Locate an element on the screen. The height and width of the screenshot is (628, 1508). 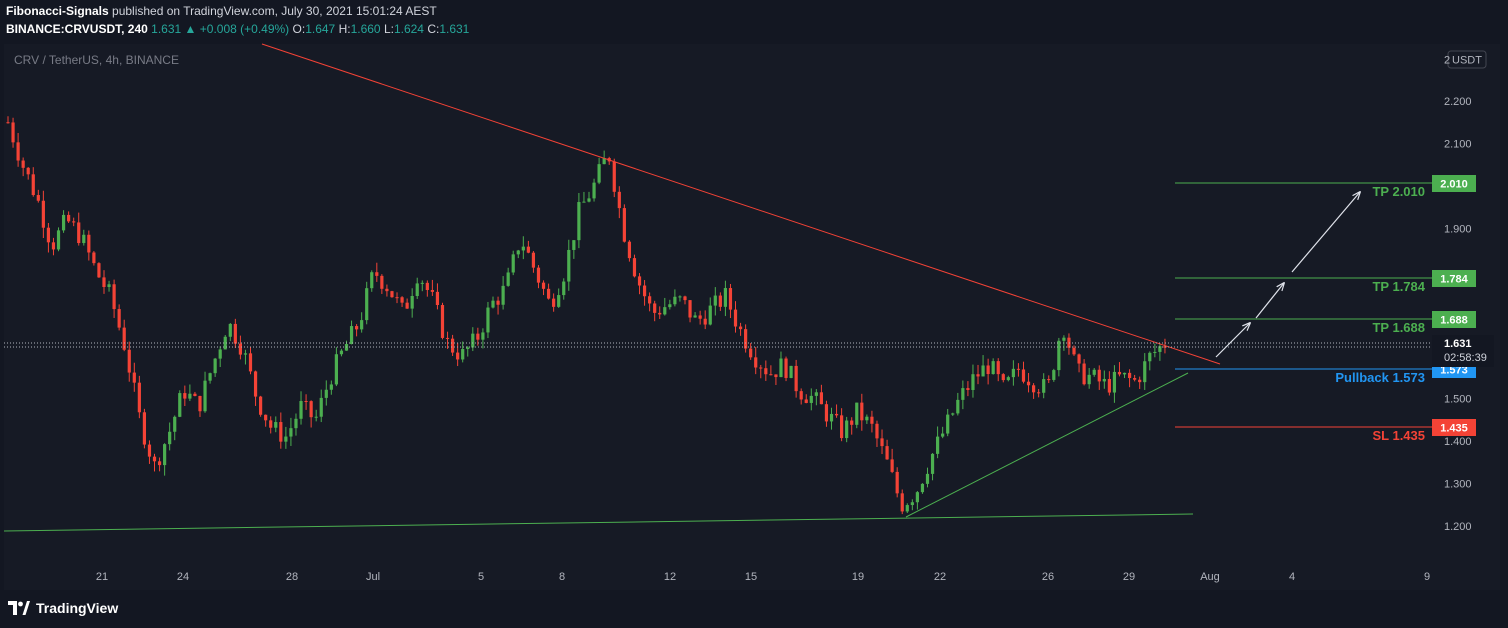
low-value: 1.624 is located at coordinates (408, 29).